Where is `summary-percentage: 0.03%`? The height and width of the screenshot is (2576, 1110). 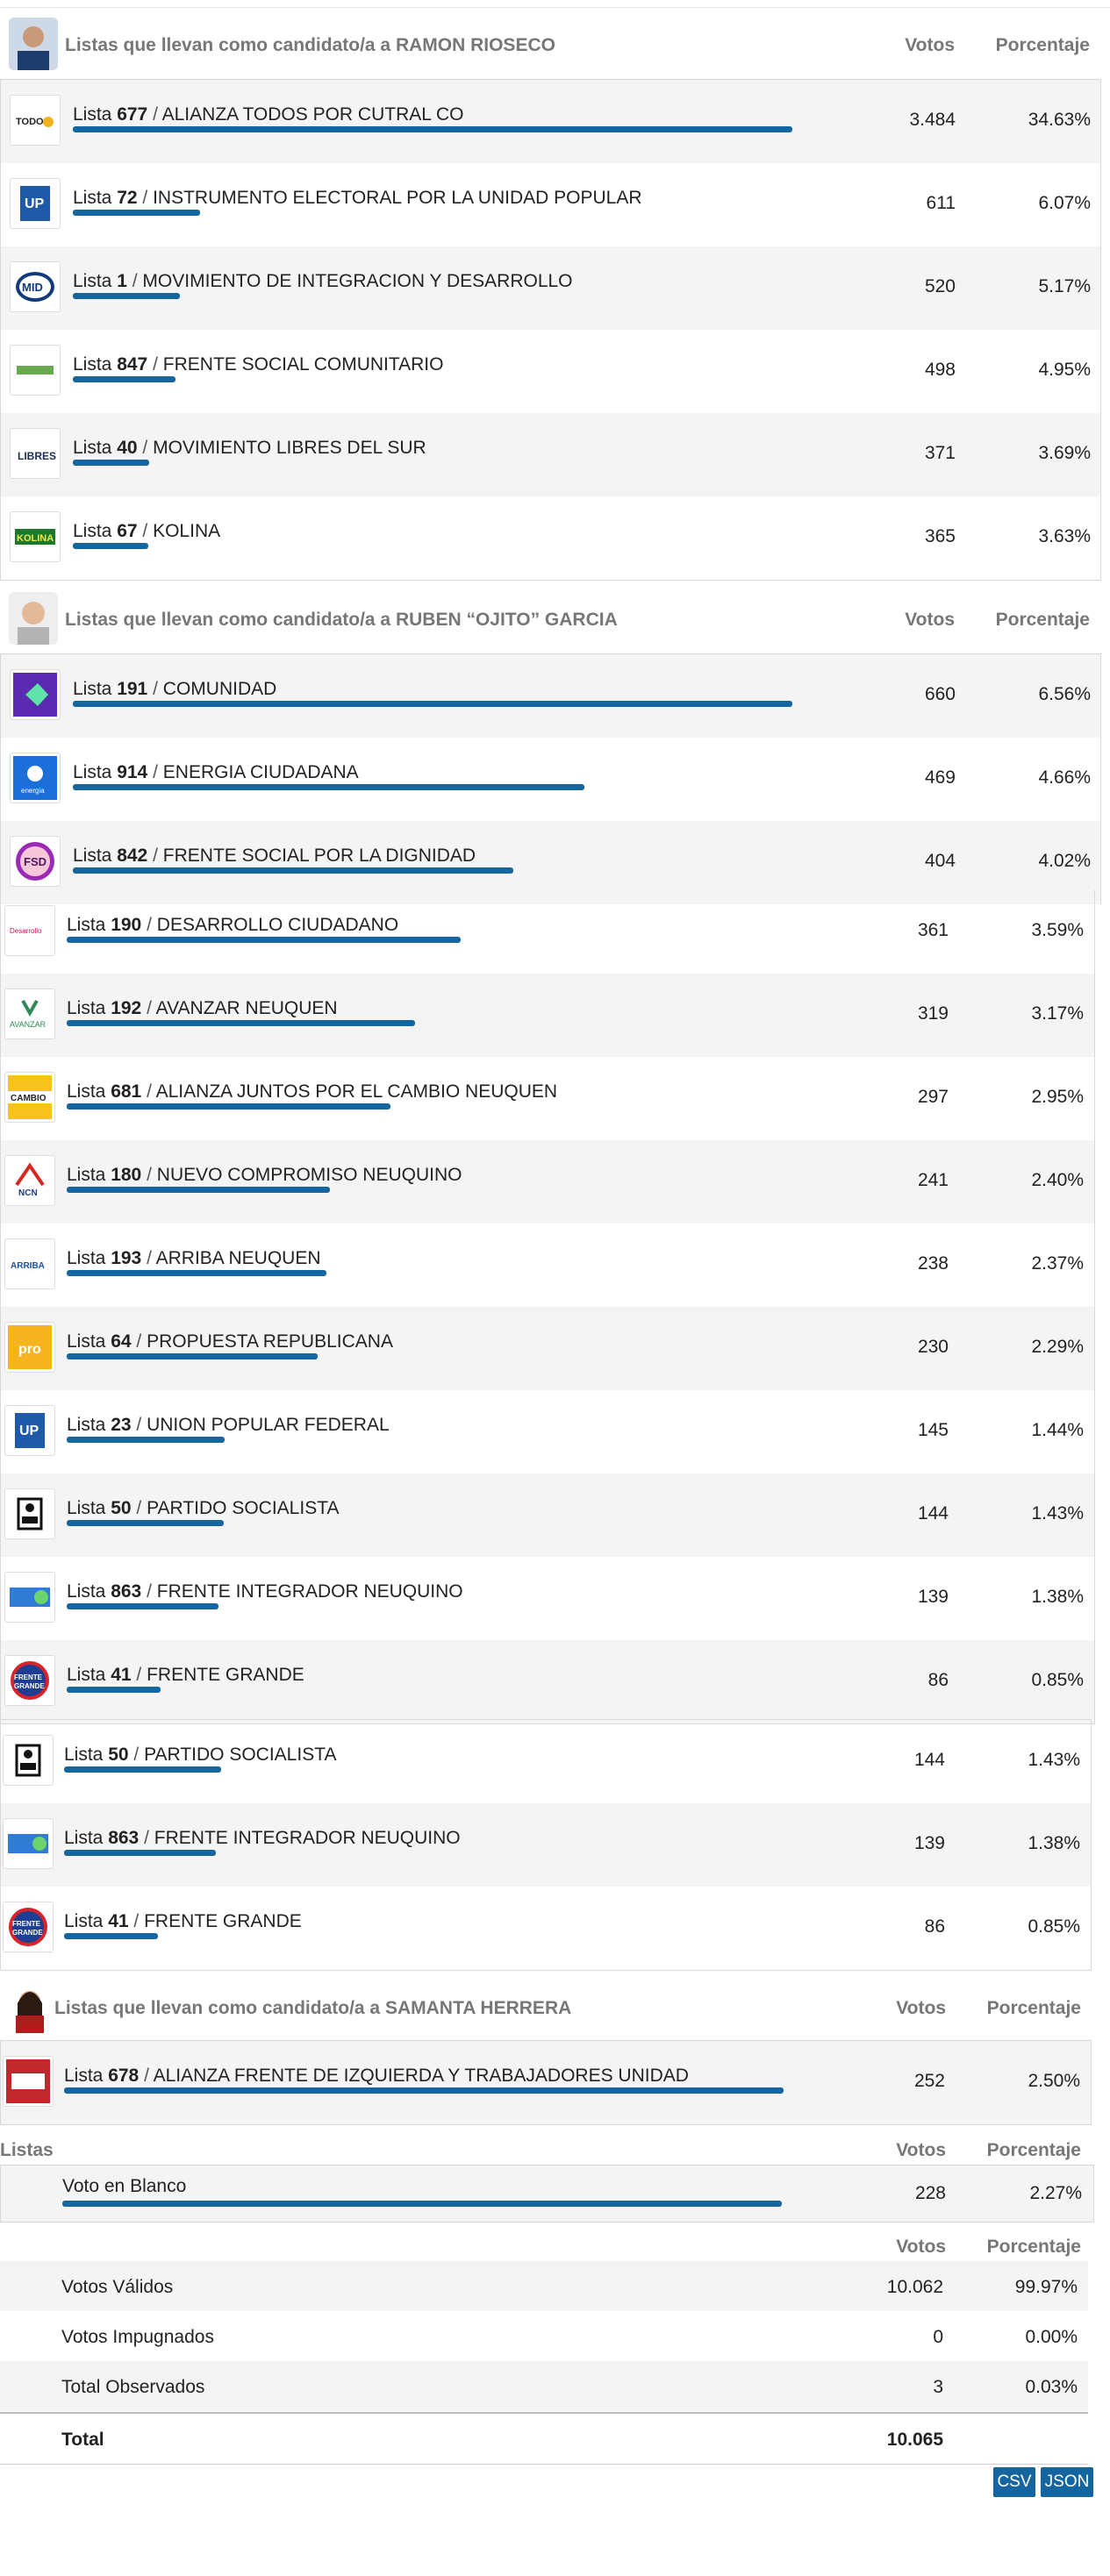 summary-percentage: 0.03% is located at coordinates (1051, 2387).